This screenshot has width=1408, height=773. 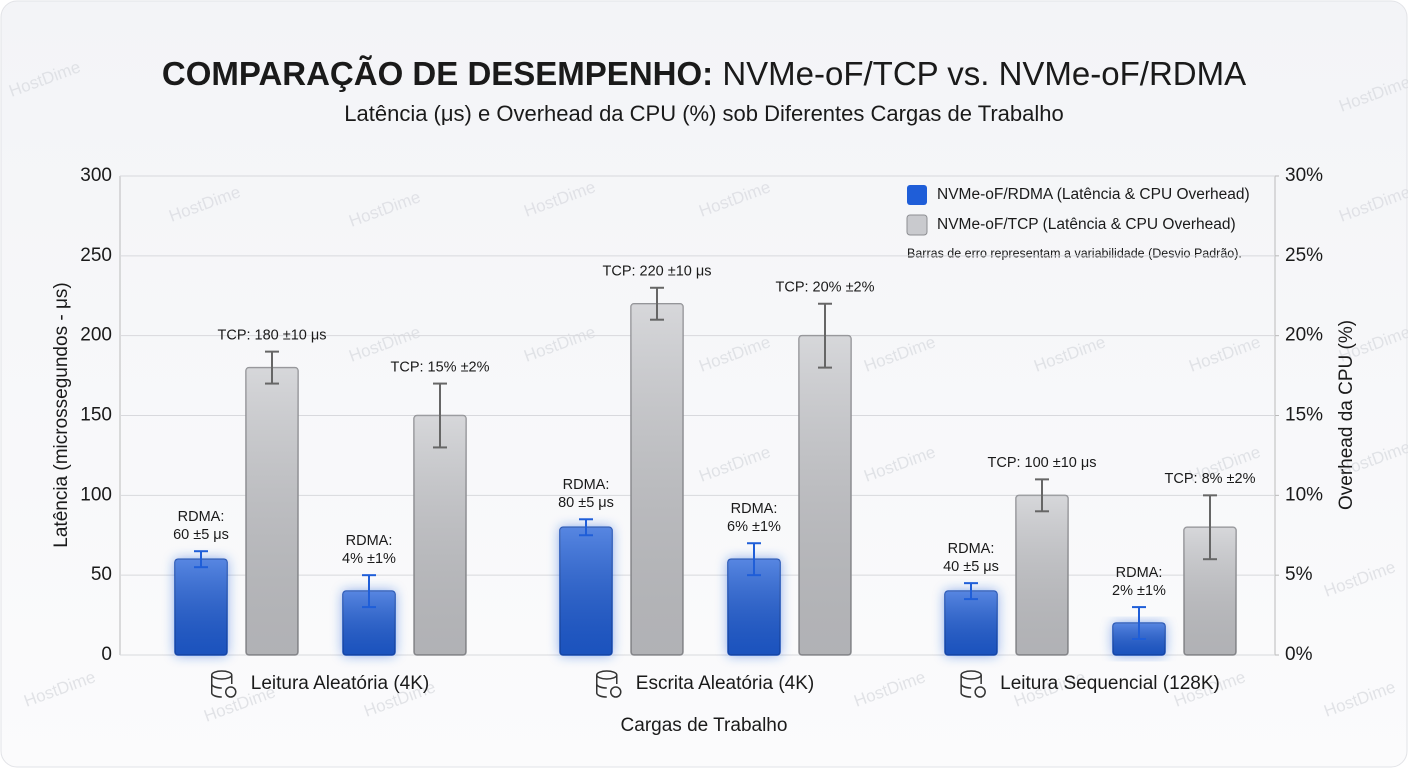 What do you see at coordinates (101, 574) in the screenshot?
I see `y-tick-label: 50` at bounding box center [101, 574].